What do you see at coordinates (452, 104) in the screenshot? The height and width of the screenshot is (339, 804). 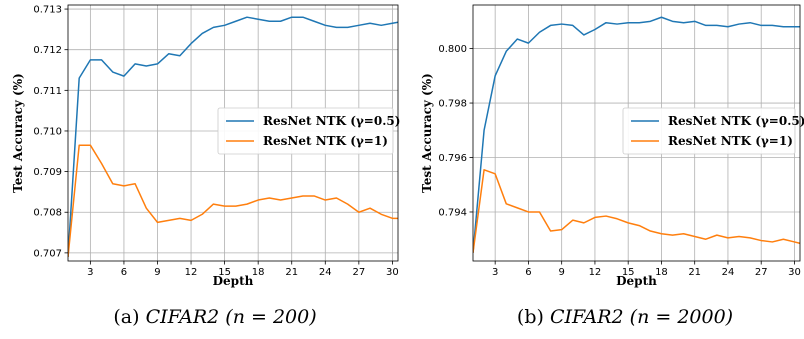 I see `y-tick-label: 0.798` at bounding box center [452, 104].